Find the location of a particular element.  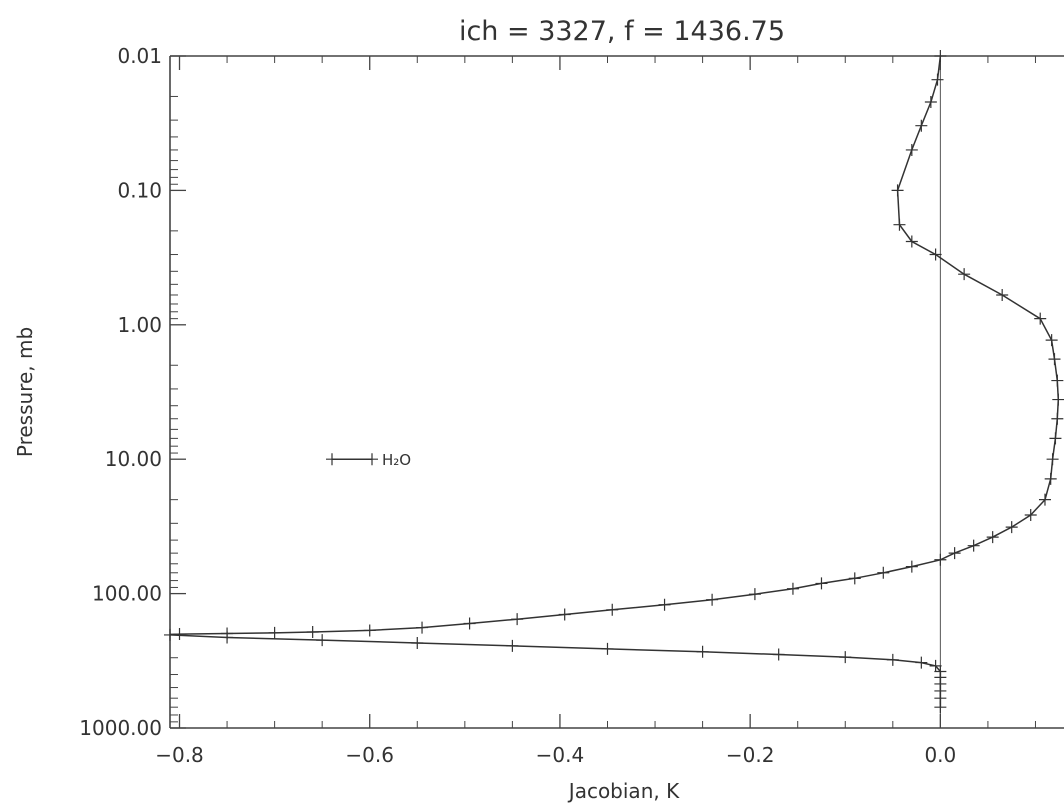

y-tick-label: 10.00 is located at coordinates (133, 459).